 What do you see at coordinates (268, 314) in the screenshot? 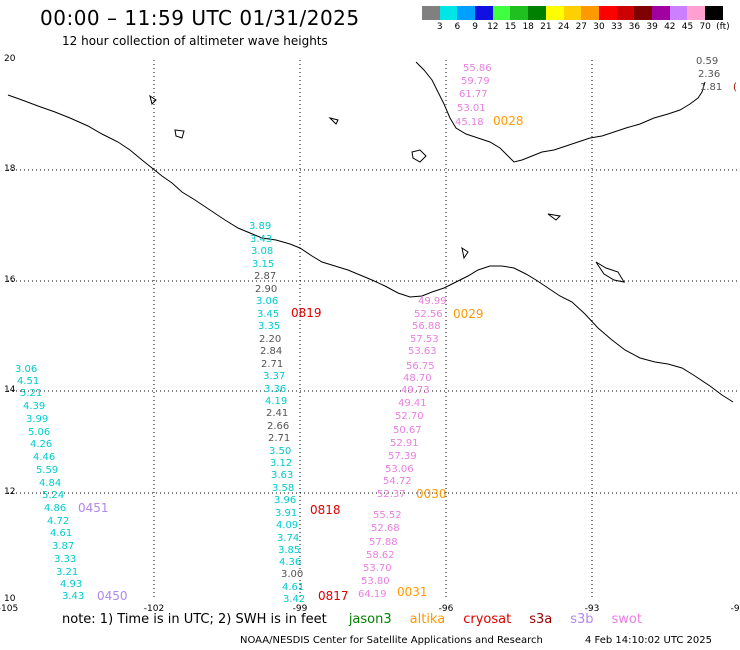
I see `wave-height-value: 3.45` at bounding box center [268, 314].